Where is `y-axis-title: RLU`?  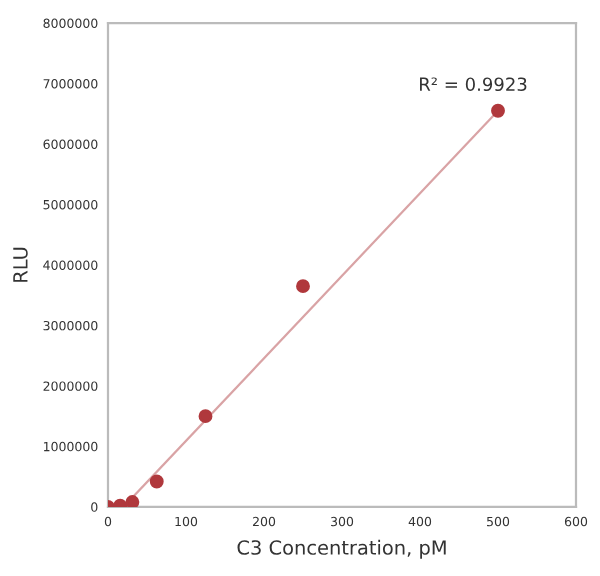 y-axis-title: RLU is located at coordinates (20, 264).